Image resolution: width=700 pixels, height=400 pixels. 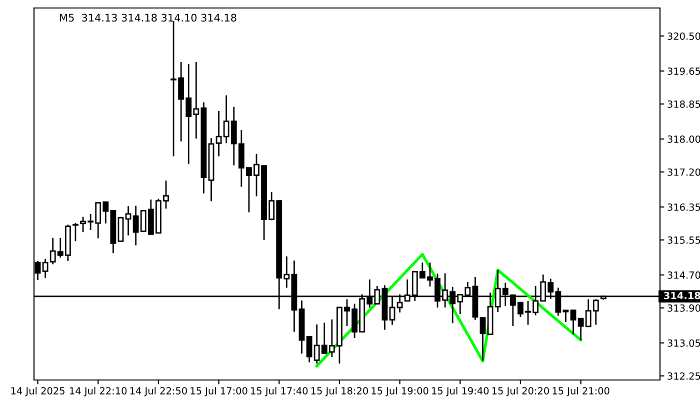 What do you see at coordinates (339, 391) in the screenshot?
I see `x-tick-label: 15 Jul 18:20` at bounding box center [339, 391].